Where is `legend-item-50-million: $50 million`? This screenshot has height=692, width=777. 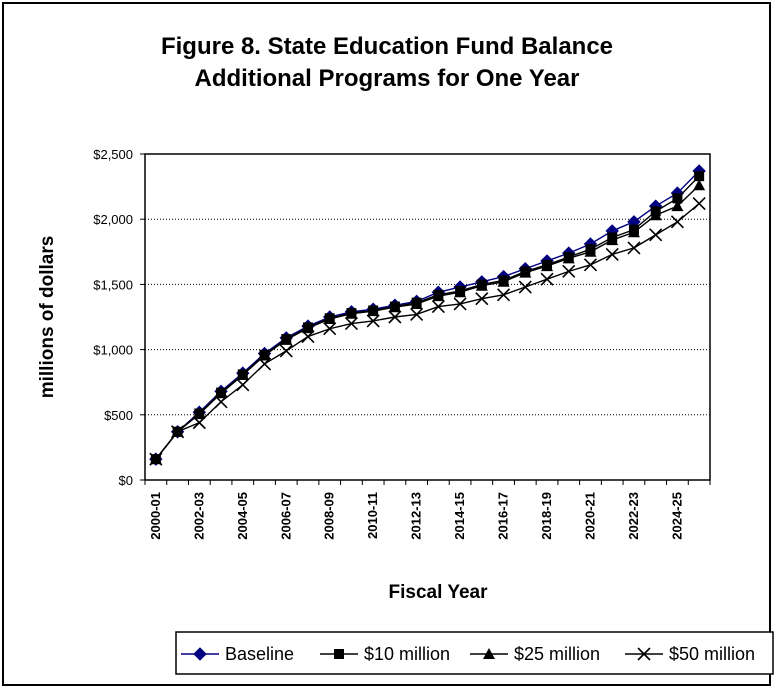 legend-item-50-million: $50 million is located at coordinates (690, 654).